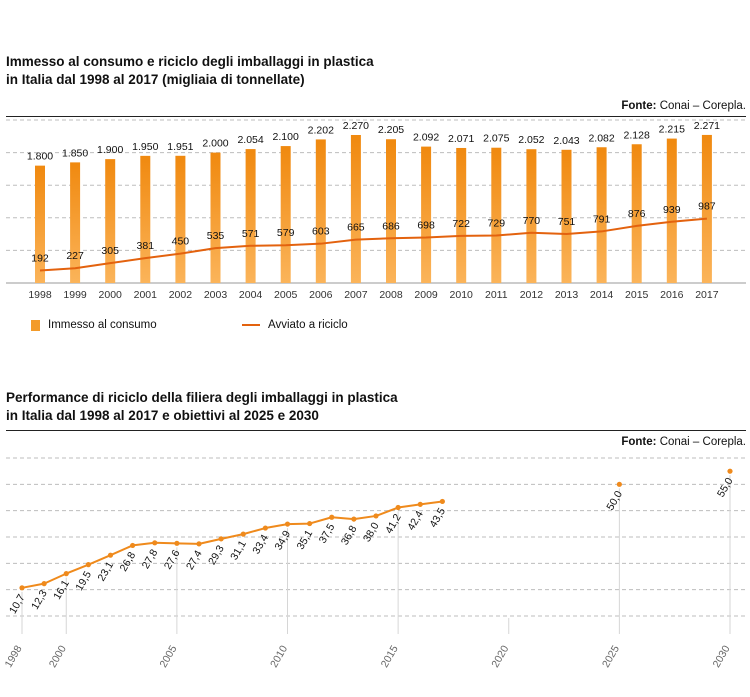  I want to click on point-value-label: 12,3, so click(39, 600).